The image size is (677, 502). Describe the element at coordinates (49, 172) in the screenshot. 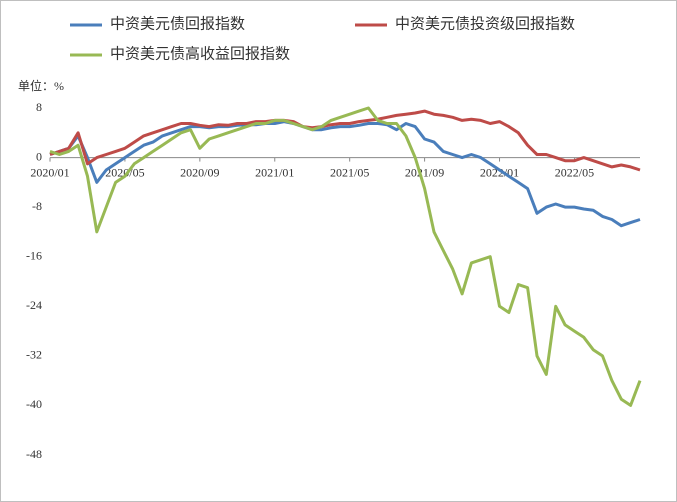

I see `x-tick-label: 2020/01` at that location.